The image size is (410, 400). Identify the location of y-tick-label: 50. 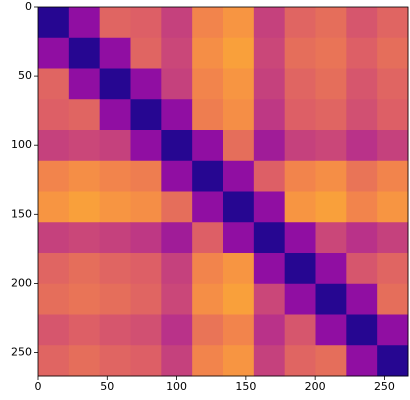
(25, 75).